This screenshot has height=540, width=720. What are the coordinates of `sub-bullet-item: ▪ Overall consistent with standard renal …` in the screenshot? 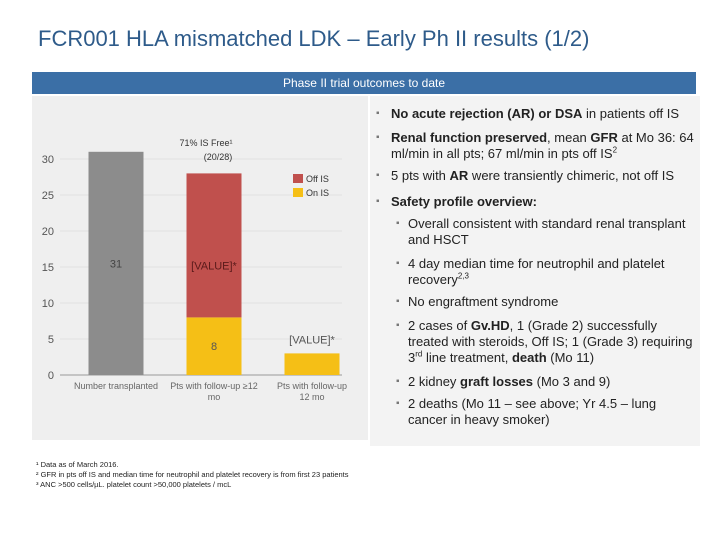 It's located at (546, 232).